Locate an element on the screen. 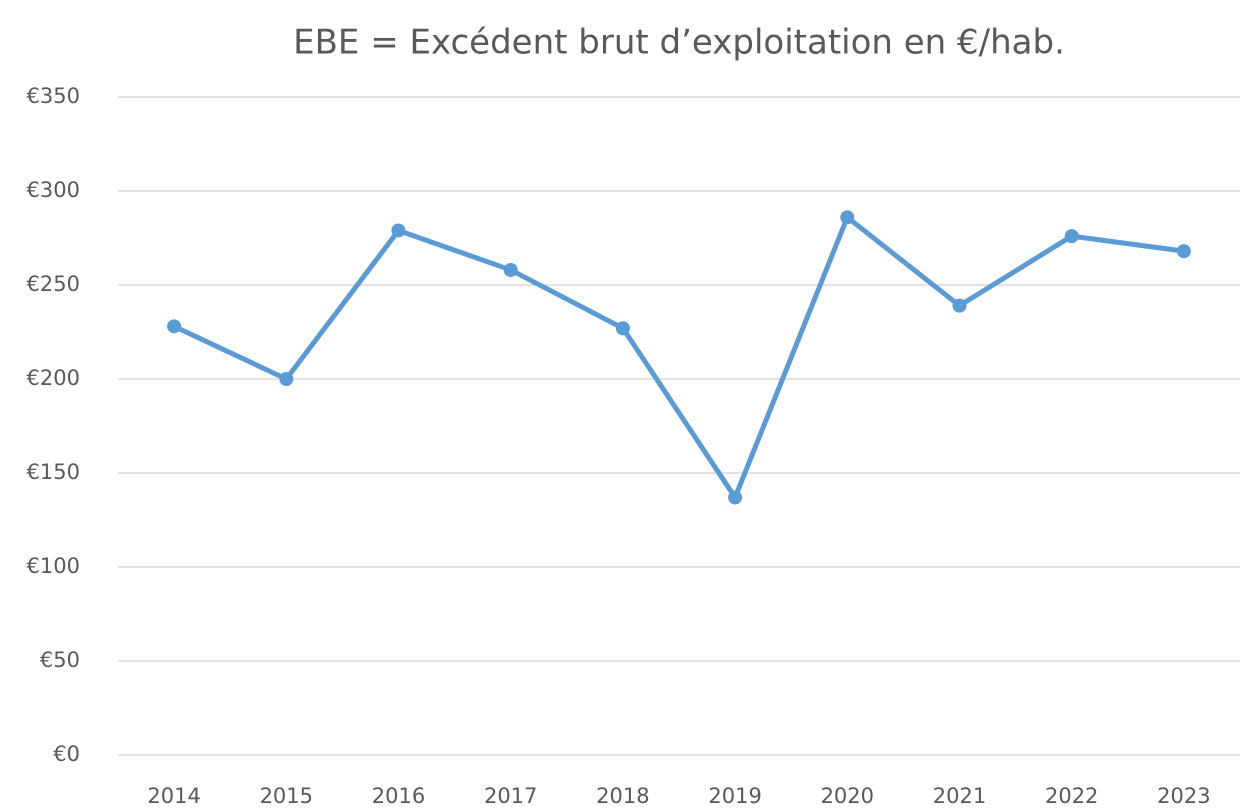 This screenshot has width=1240, height=811. x-tick-label: 2018 is located at coordinates (622, 796).